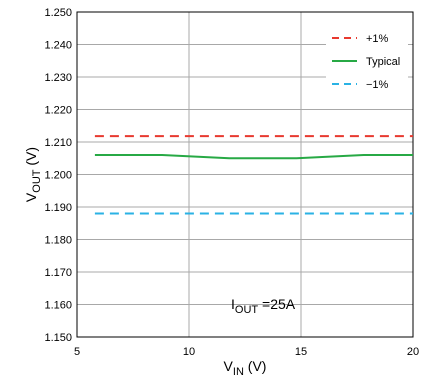 The height and width of the screenshot is (379, 428). What do you see at coordinates (58, 338) in the screenshot?
I see `y-tick-label: 1.150` at bounding box center [58, 338].